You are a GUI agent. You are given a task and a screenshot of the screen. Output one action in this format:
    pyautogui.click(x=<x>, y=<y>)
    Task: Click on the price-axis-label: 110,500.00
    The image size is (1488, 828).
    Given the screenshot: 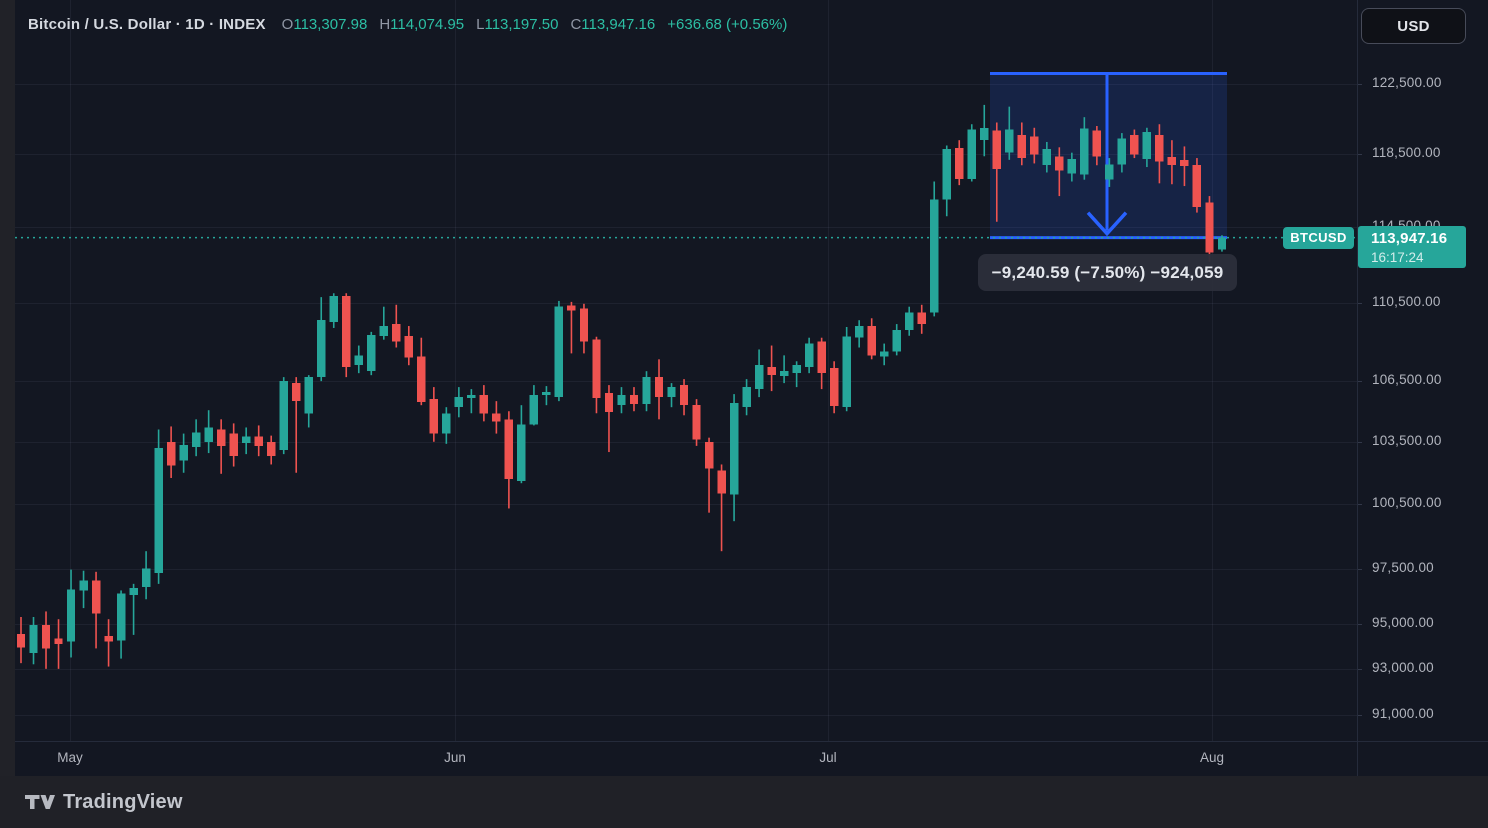 What is the action you would take?
    pyautogui.click(x=1406, y=301)
    